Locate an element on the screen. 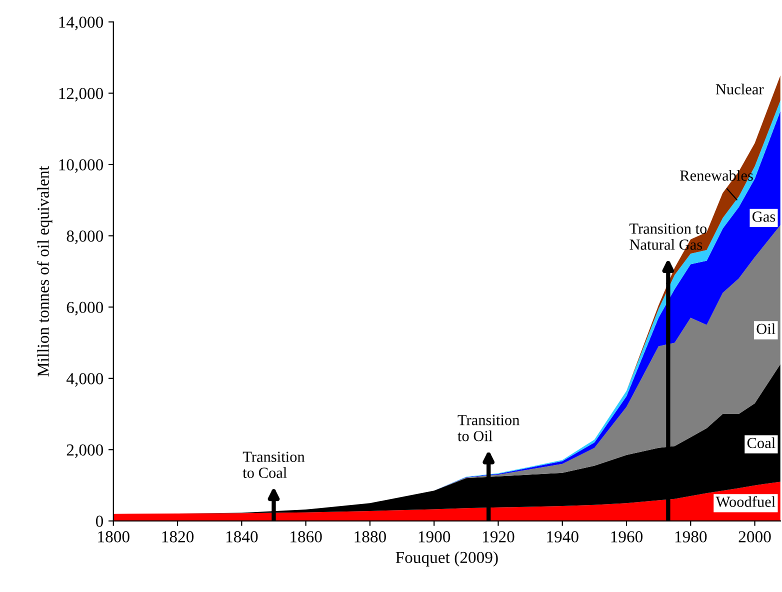 This screenshot has width=782, height=592. y-tick-label: 2,000 is located at coordinates (85, 451).